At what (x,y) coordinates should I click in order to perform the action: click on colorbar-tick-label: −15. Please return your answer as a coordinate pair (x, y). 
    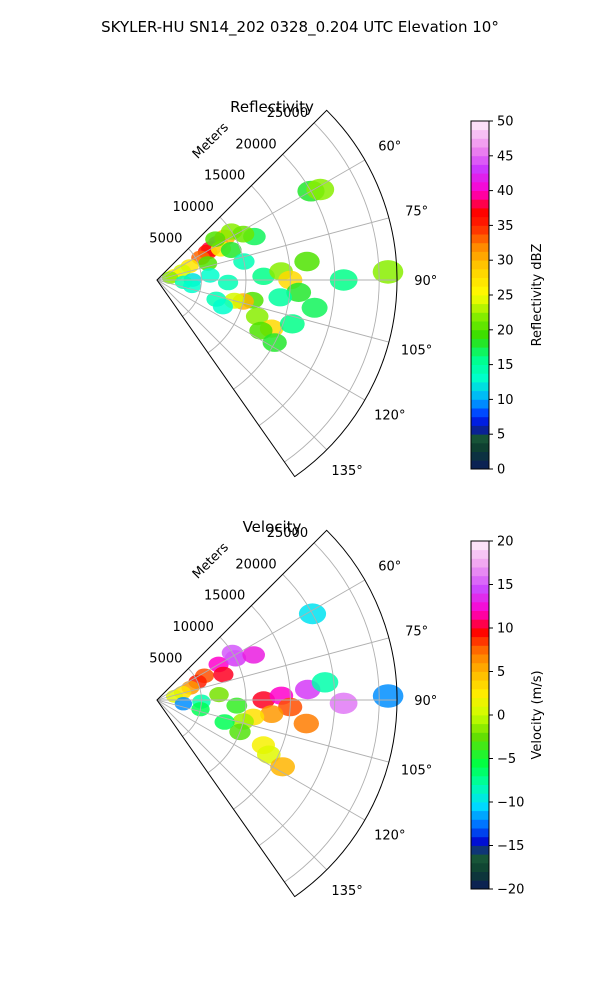
    Looking at the image, I should click on (510, 846).